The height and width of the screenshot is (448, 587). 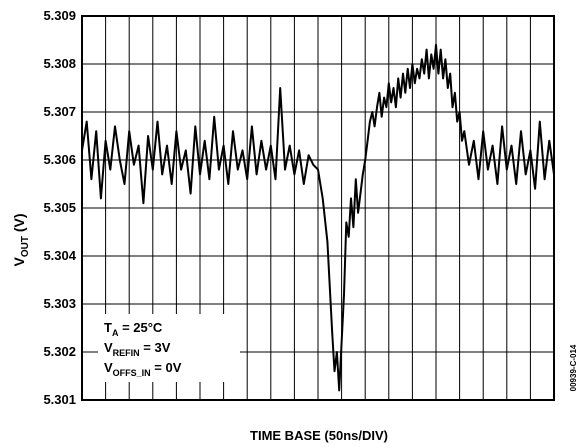 I want to click on x-axis-label: TIME BASE (50ns/DIV), so click(x=319, y=435).